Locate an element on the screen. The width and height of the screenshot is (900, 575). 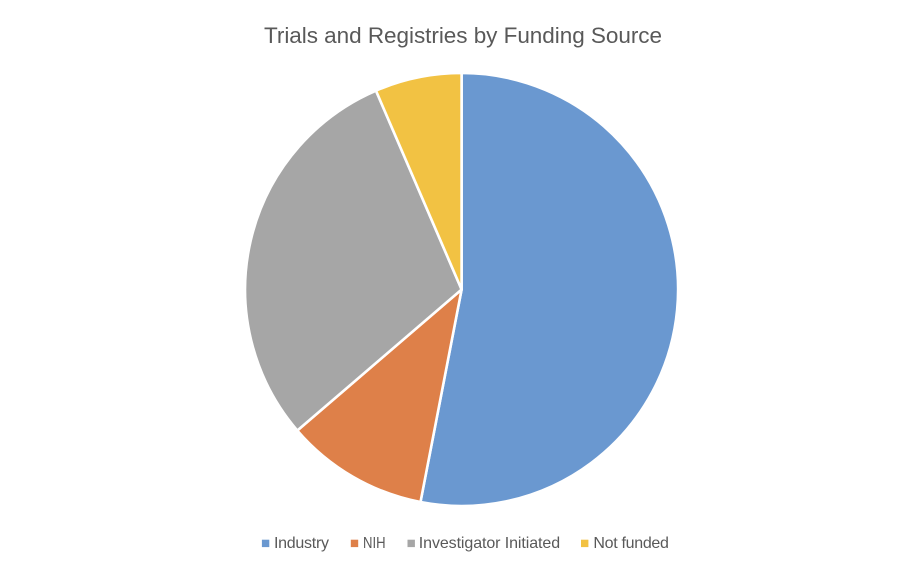
svg-text: Not funded is located at coordinates (631, 543).